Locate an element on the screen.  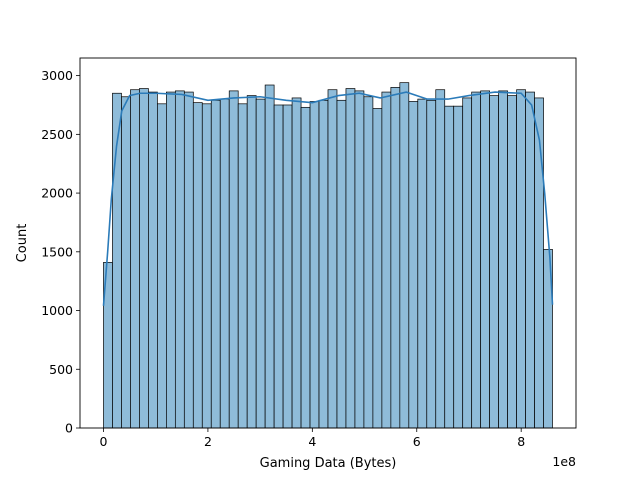
x-axis: 0 2 4 6 8 is located at coordinates (312, 438).